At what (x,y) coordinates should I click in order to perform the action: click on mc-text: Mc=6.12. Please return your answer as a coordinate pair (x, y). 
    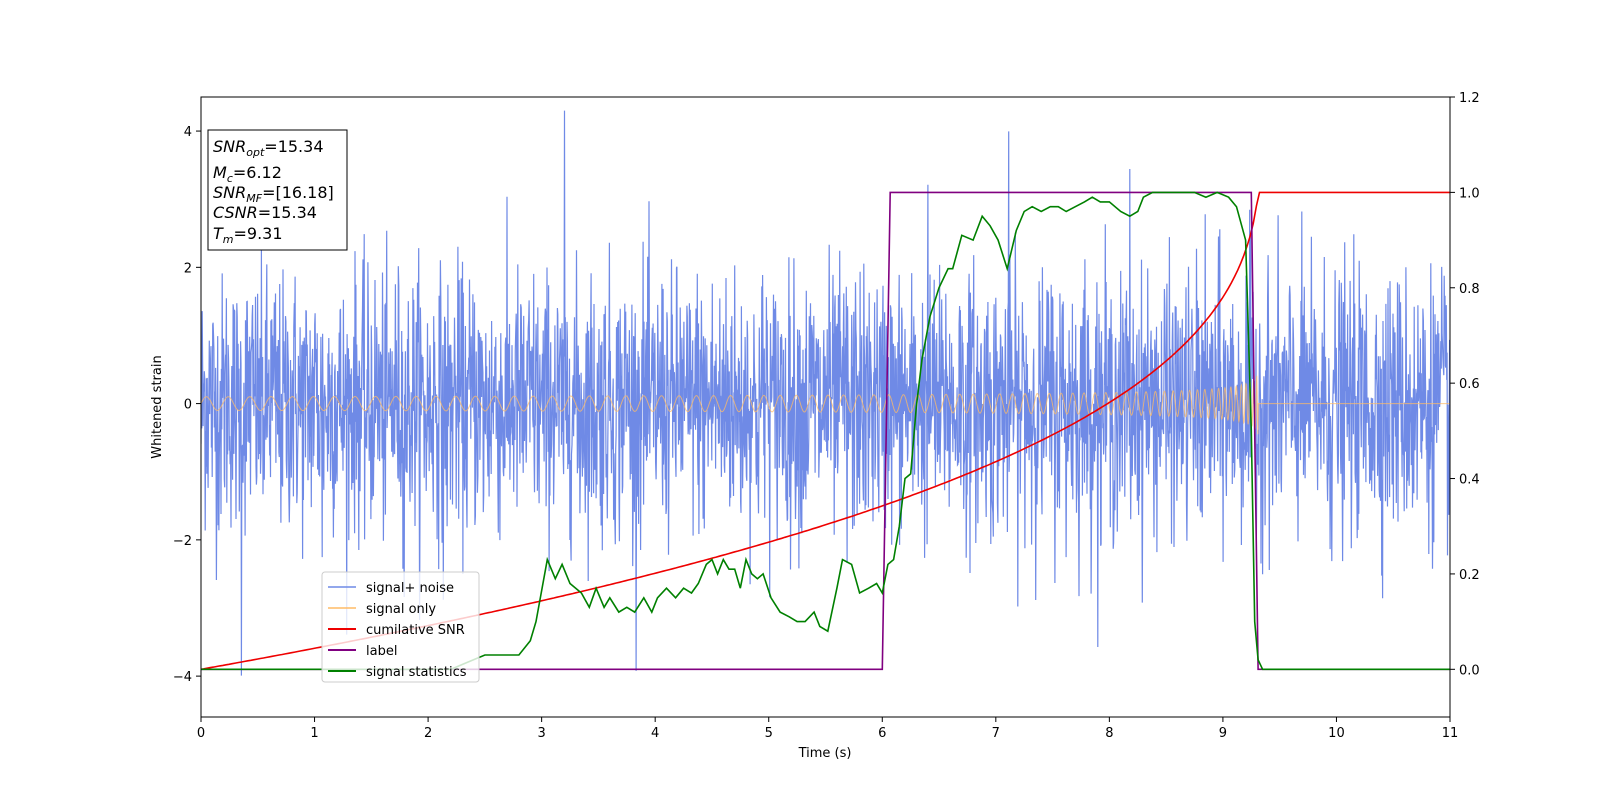
    Looking at the image, I should click on (247, 174).